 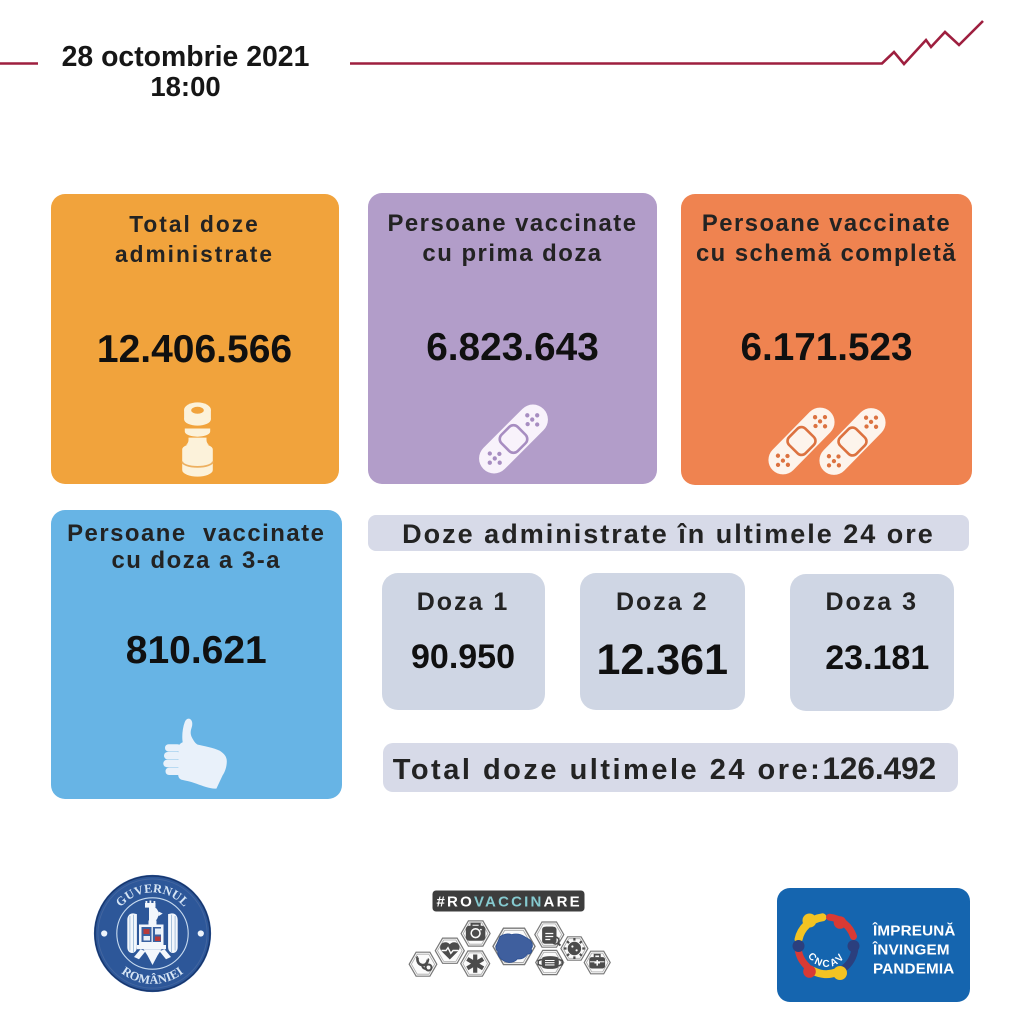 What do you see at coordinates (911, 950) in the screenshot?
I see `svg-text: ÎNVINGEM` at bounding box center [911, 950].